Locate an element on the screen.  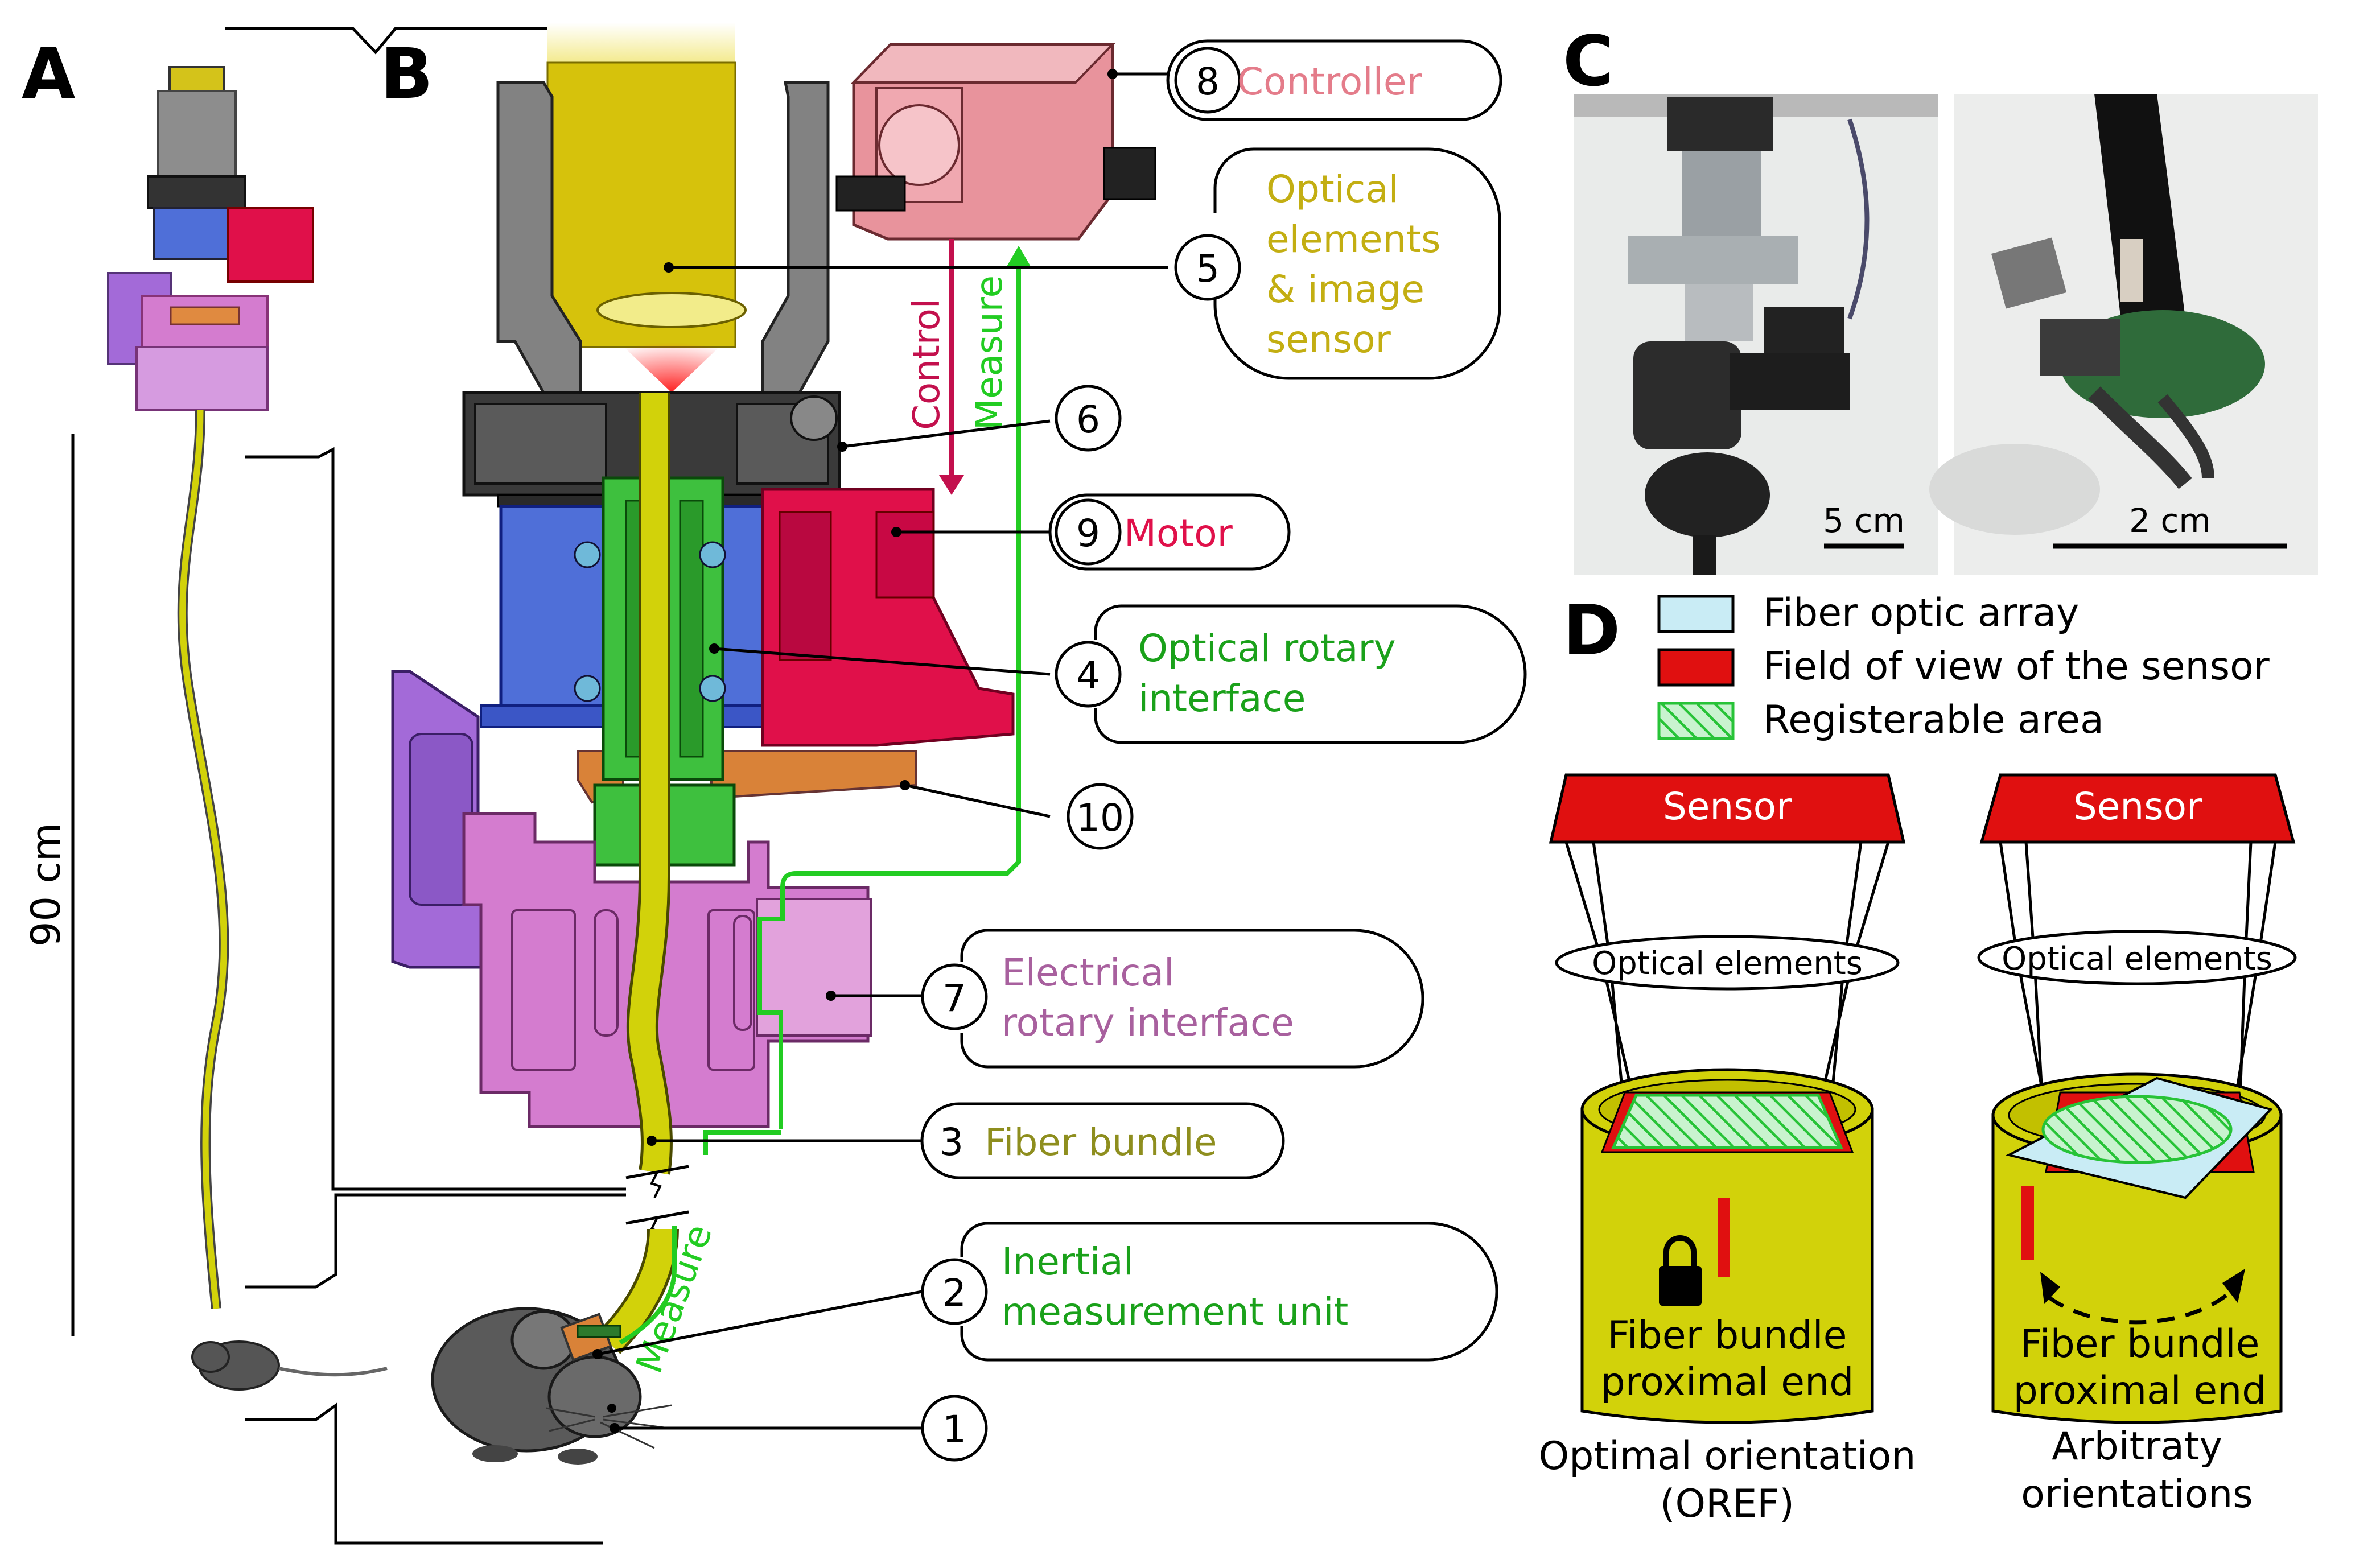
callout-controller: 8 Controller is located at coordinates (1334, 80).